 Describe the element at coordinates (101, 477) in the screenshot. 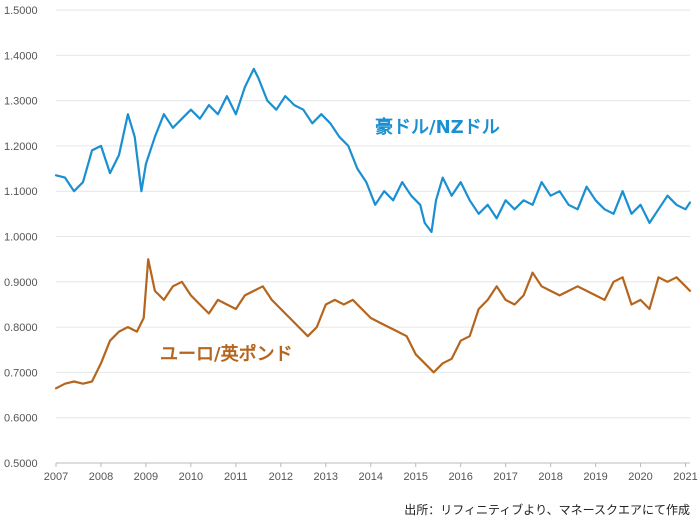

I see `x-tick-label: 2008` at that location.